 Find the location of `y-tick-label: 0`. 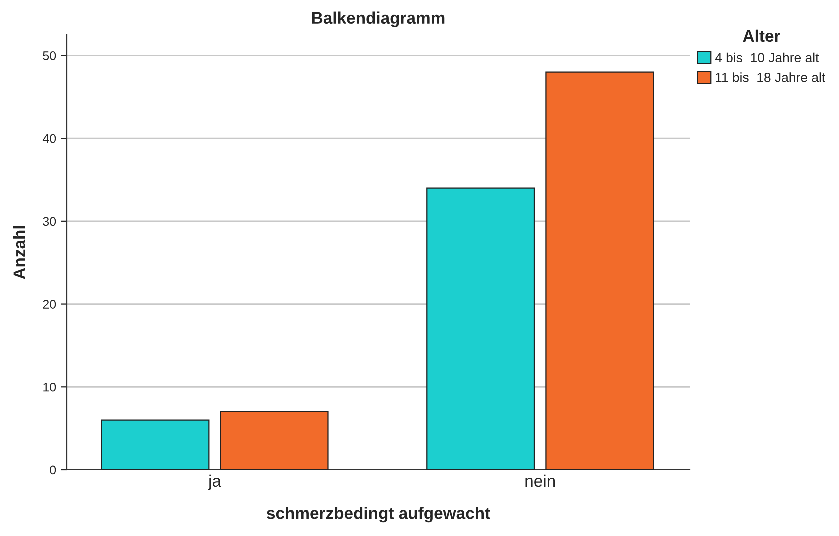

y-tick-label: 0 is located at coordinates (53, 470).